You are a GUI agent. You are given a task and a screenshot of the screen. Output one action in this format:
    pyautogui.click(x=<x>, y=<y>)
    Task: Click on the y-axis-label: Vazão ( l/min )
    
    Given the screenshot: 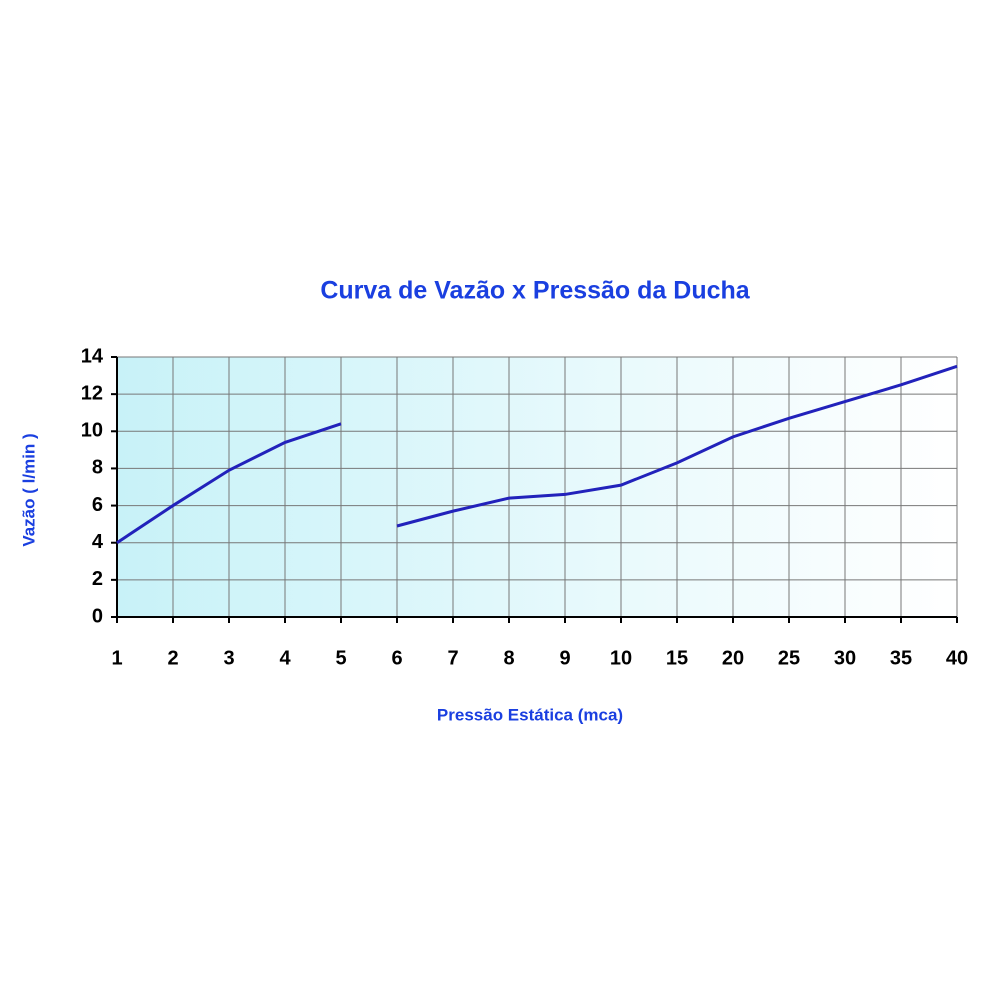 What is the action you would take?
    pyautogui.click(x=28, y=489)
    